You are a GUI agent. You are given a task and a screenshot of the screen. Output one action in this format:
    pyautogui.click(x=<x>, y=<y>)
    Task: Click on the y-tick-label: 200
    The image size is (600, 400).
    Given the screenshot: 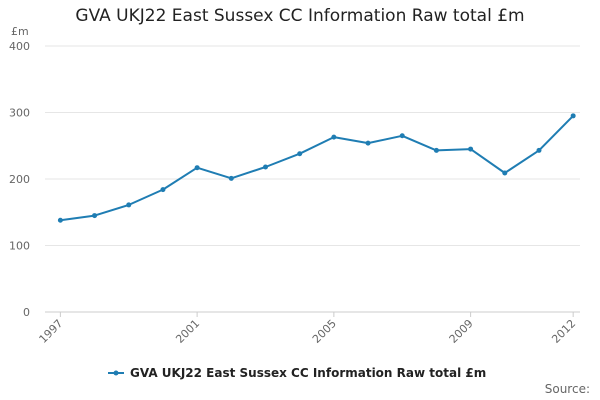 What is the action you would take?
    pyautogui.click(x=19, y=179)
    